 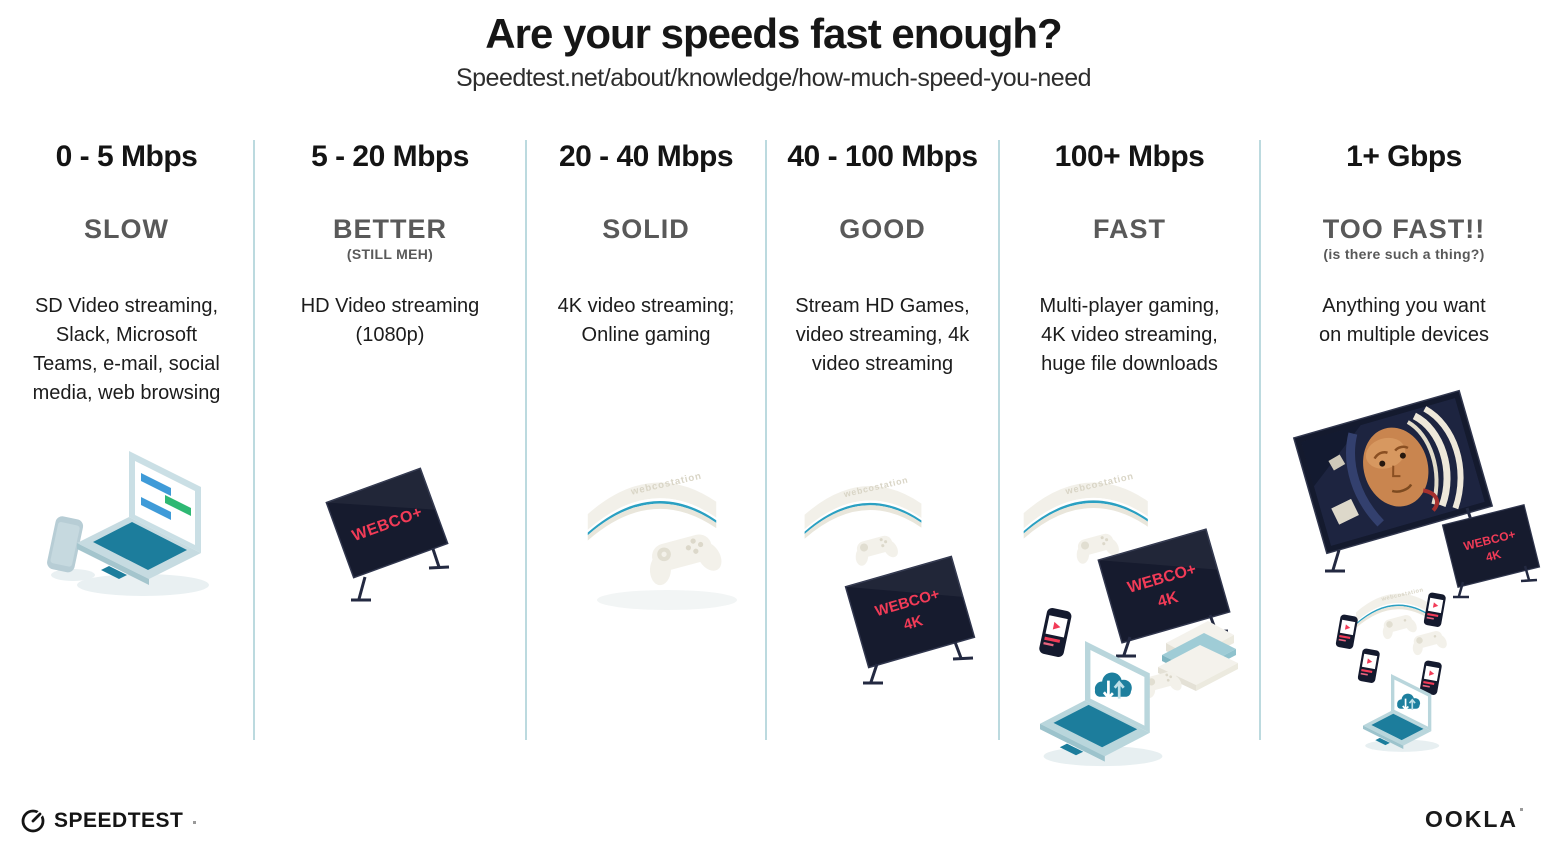 I want to click on everything-illustration: WEBCO+ 4K webcostation, so click(x=1416, y=570).